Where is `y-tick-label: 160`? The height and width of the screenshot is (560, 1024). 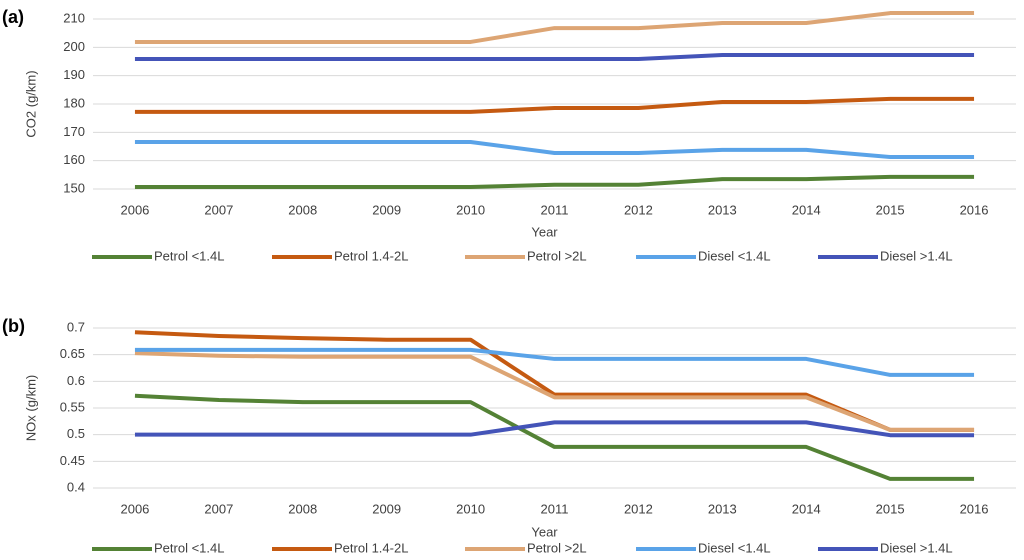 y-tick-label: 160 is located at coordinates (74, 159).